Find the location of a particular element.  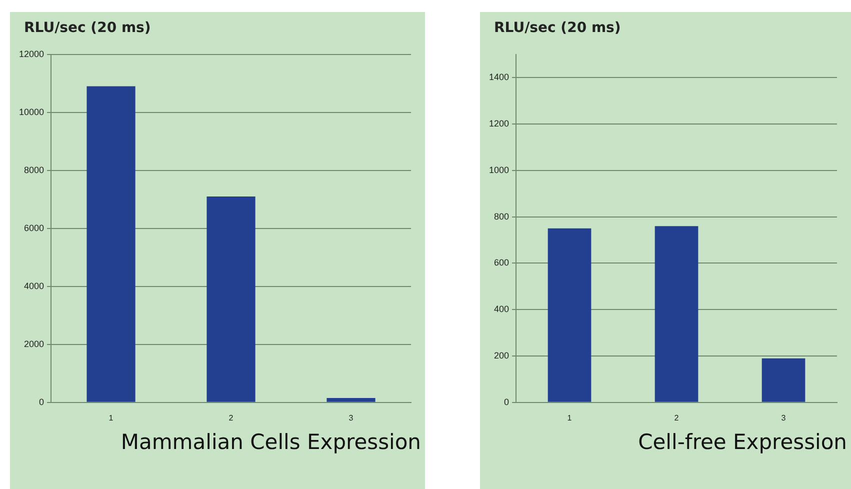

y-tick-label: 8000 is located at coordinates (34, 169).